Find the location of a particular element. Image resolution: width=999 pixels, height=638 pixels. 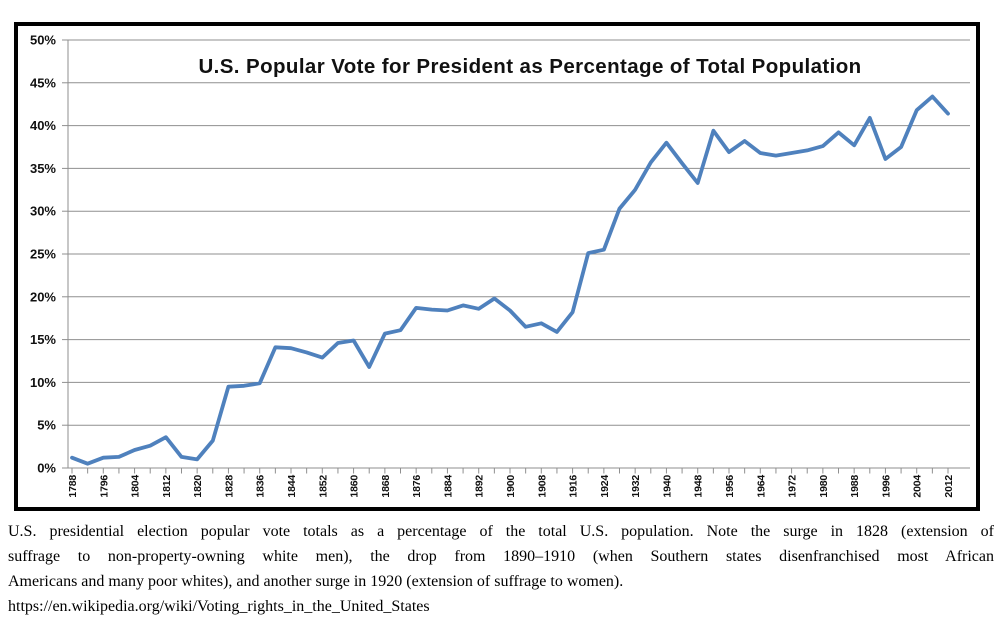

y-axis-label: 35% is located at coordinates (43, 168).